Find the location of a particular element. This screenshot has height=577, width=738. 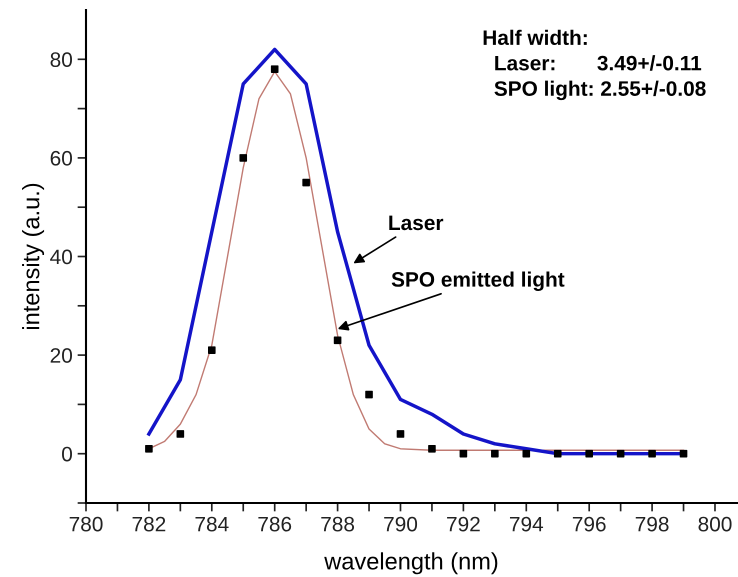

x-axis-title: wavelength (nm) is located at coordinates (411, 563).